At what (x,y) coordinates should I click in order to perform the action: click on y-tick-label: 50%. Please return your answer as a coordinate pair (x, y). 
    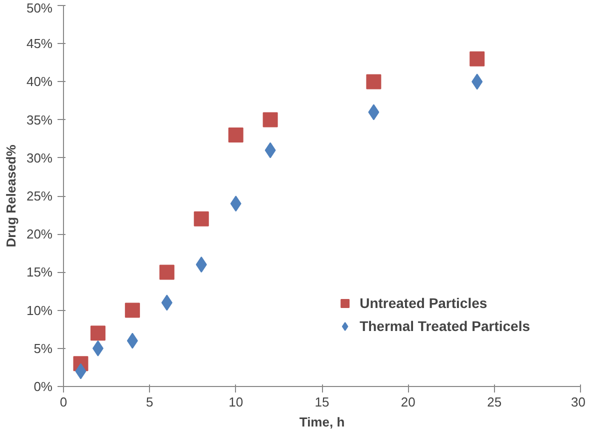
    Looking at the image, I should click on (39, 8).